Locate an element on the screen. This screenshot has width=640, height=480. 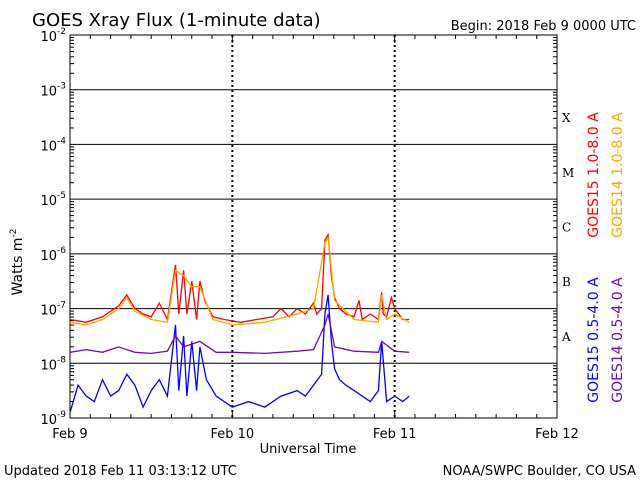
y-axis-label-main: Watts m is located at coordinates (18, 267).